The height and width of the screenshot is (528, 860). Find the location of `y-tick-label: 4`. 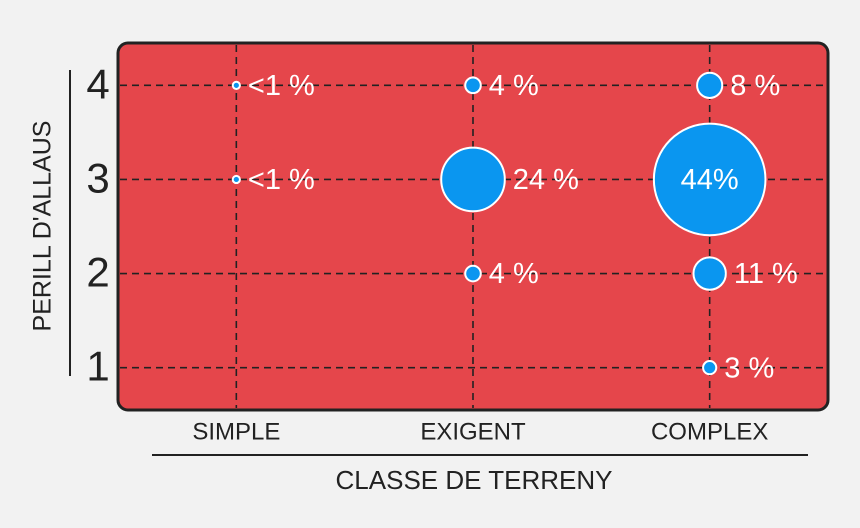

y-tick-label: 4 is located at coordinates (97, 83).